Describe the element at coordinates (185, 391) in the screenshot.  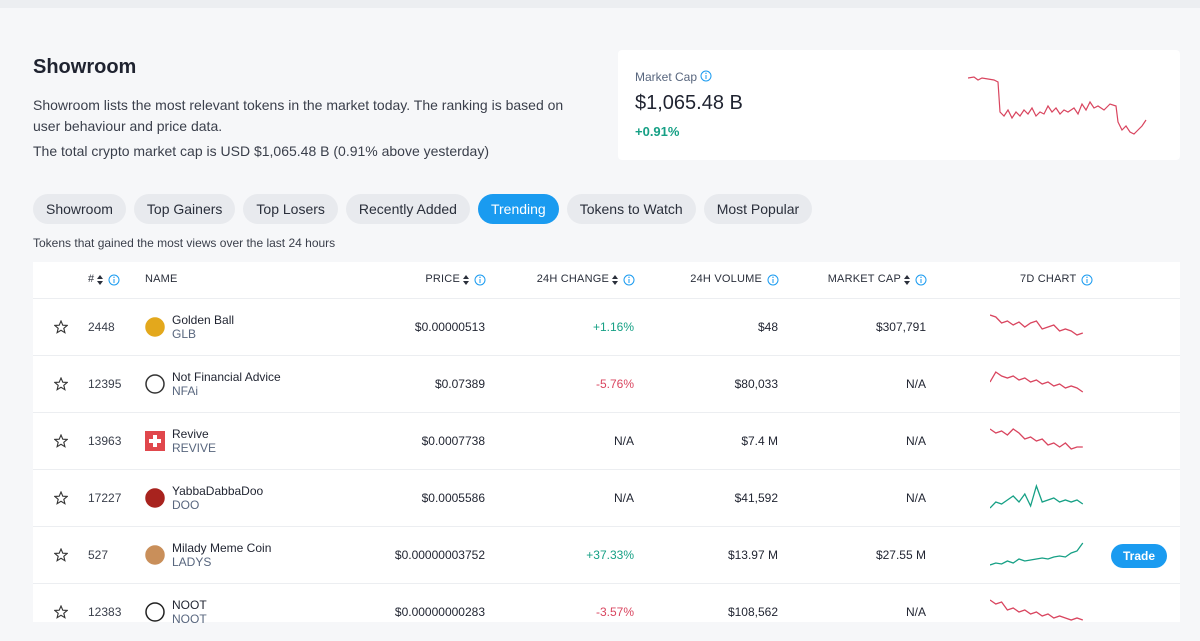
I see `token-symbol: NFAi` at that location.